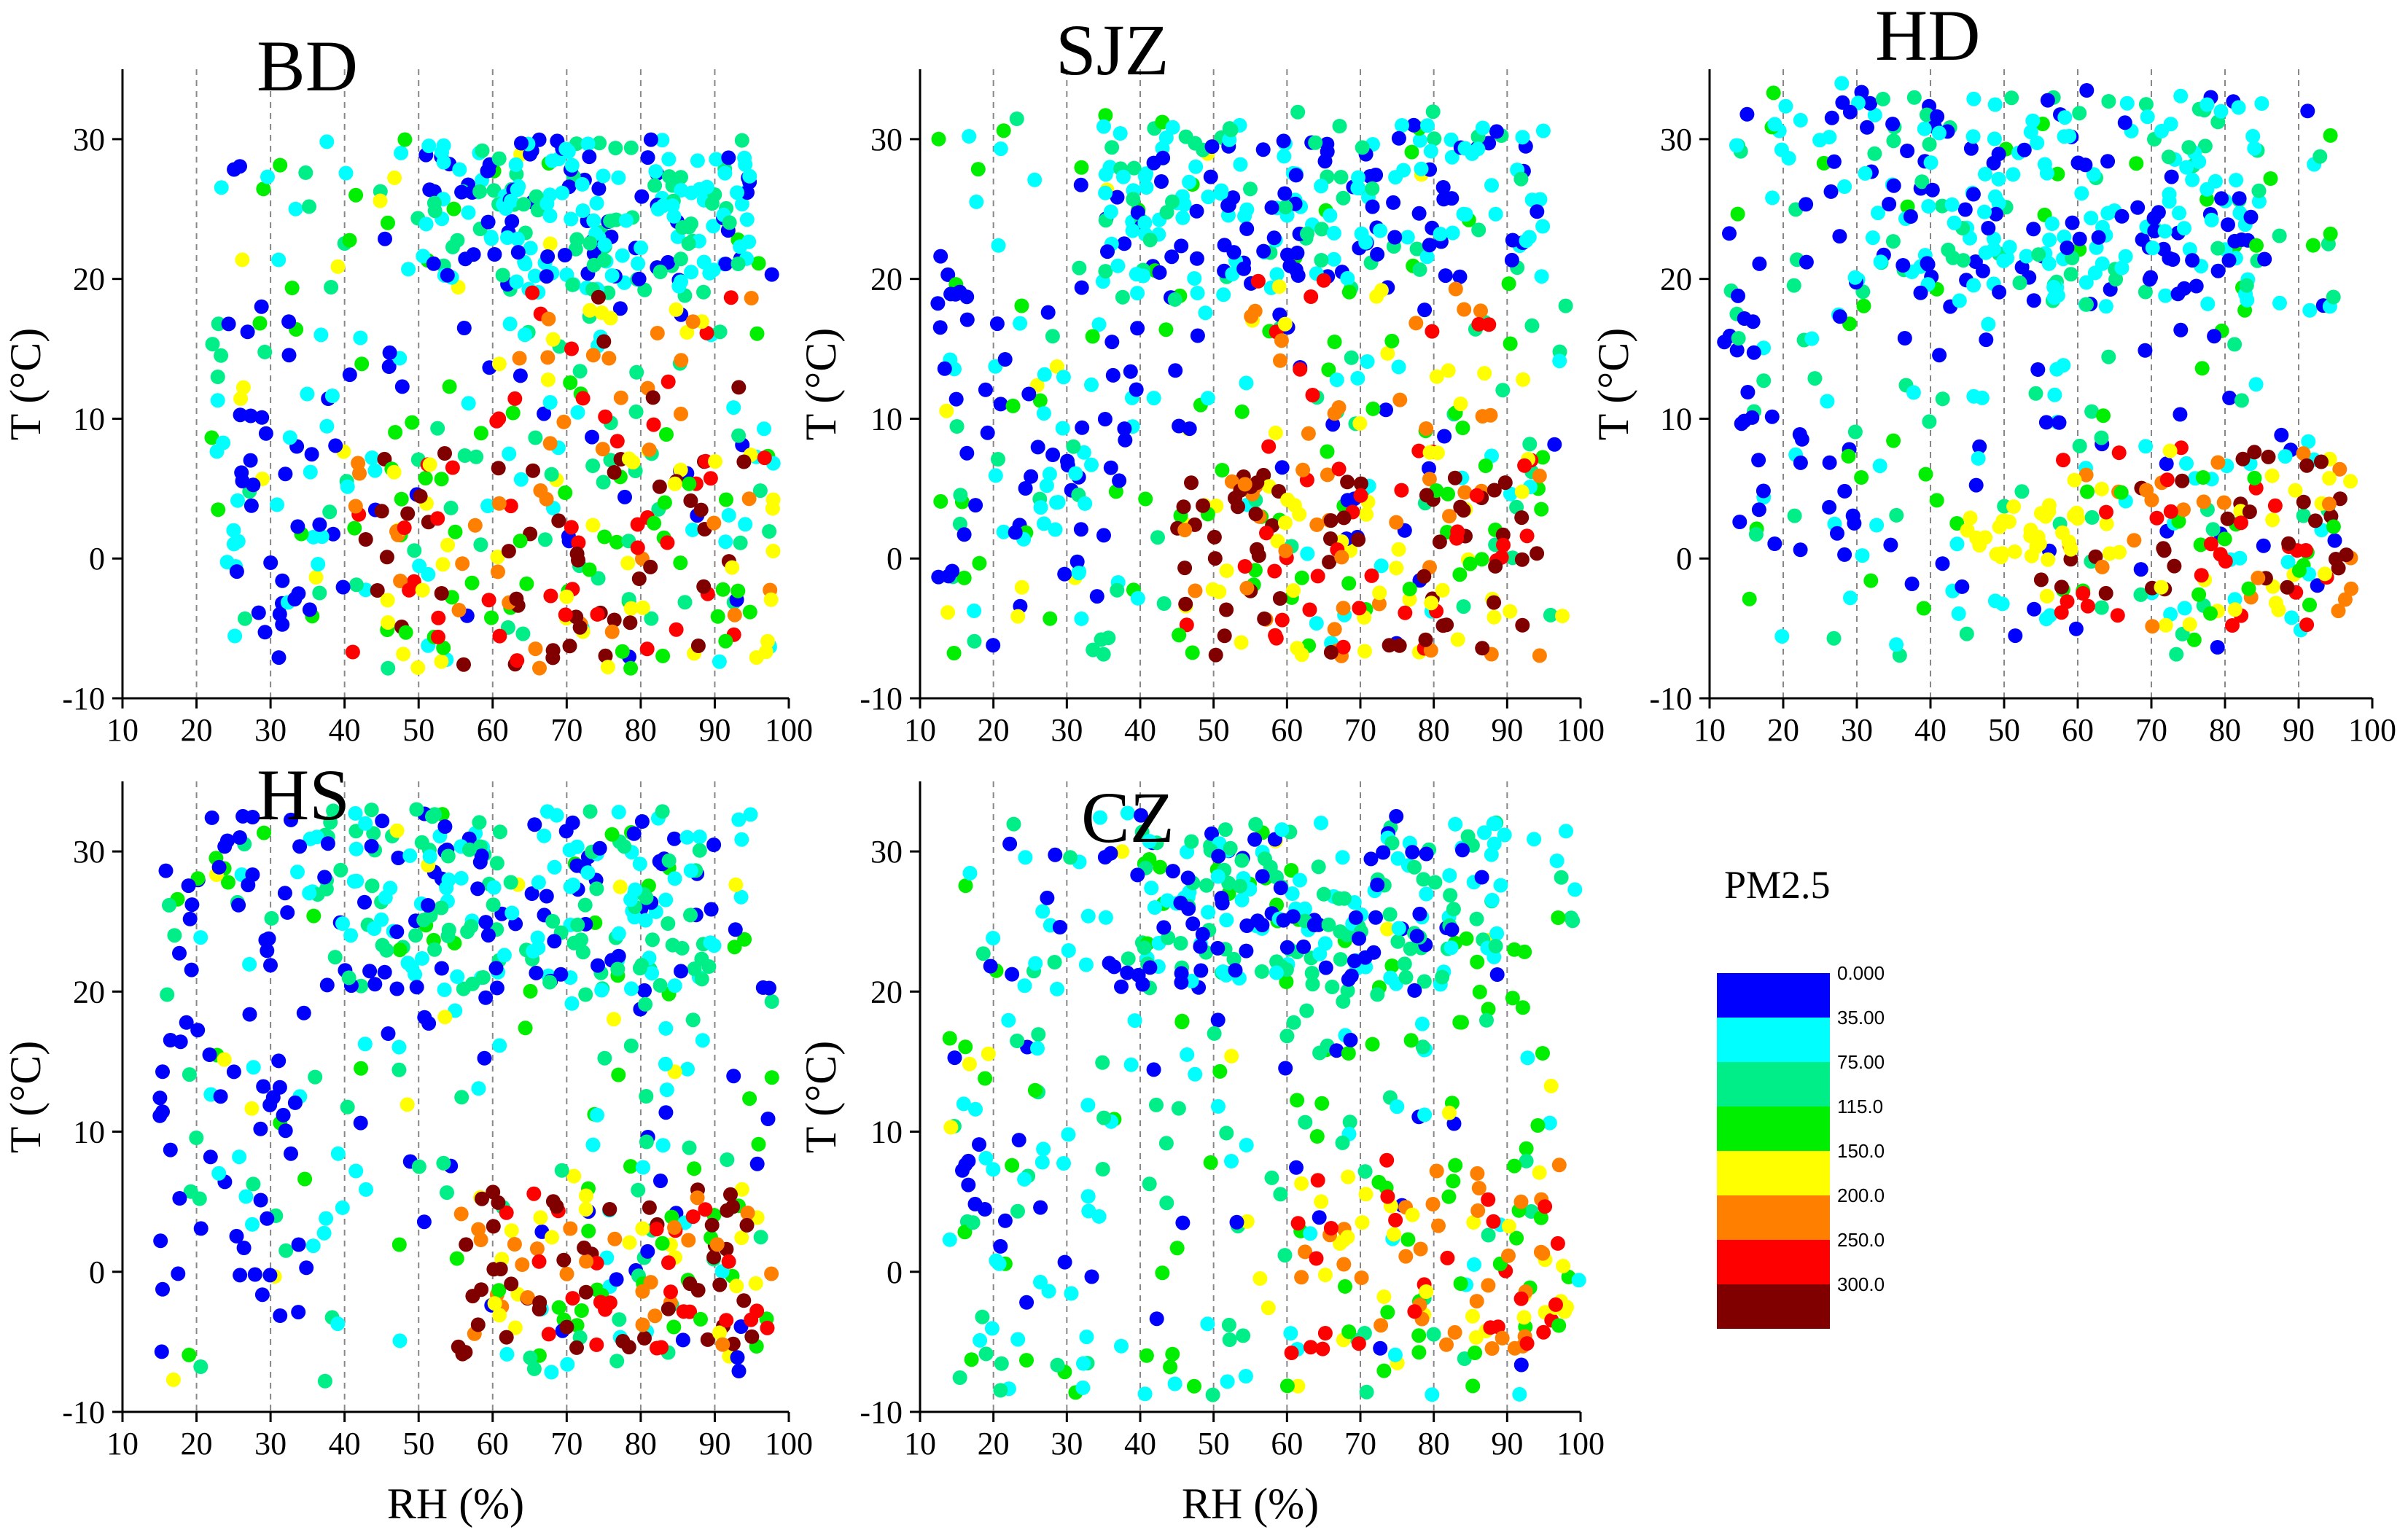 The height and width of the screenshot is (1538, 2408). What do you see at coordinates (821, 384) in the screenshot?
I see `y-axis-label: T (°C)` at bounding box center [821, 384].